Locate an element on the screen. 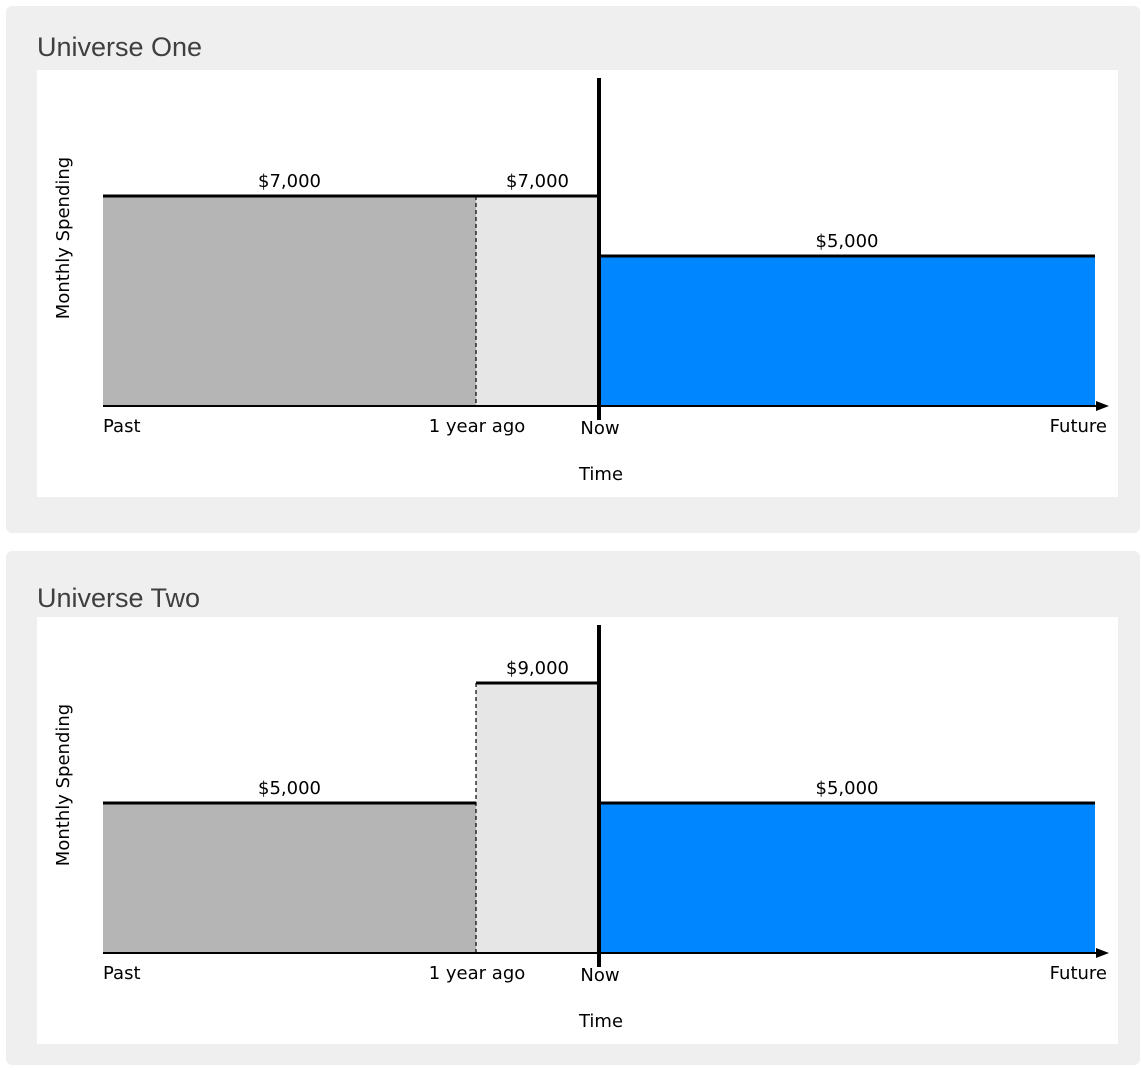  data-label-1: $7,000 is located at coordinates (289, 181).